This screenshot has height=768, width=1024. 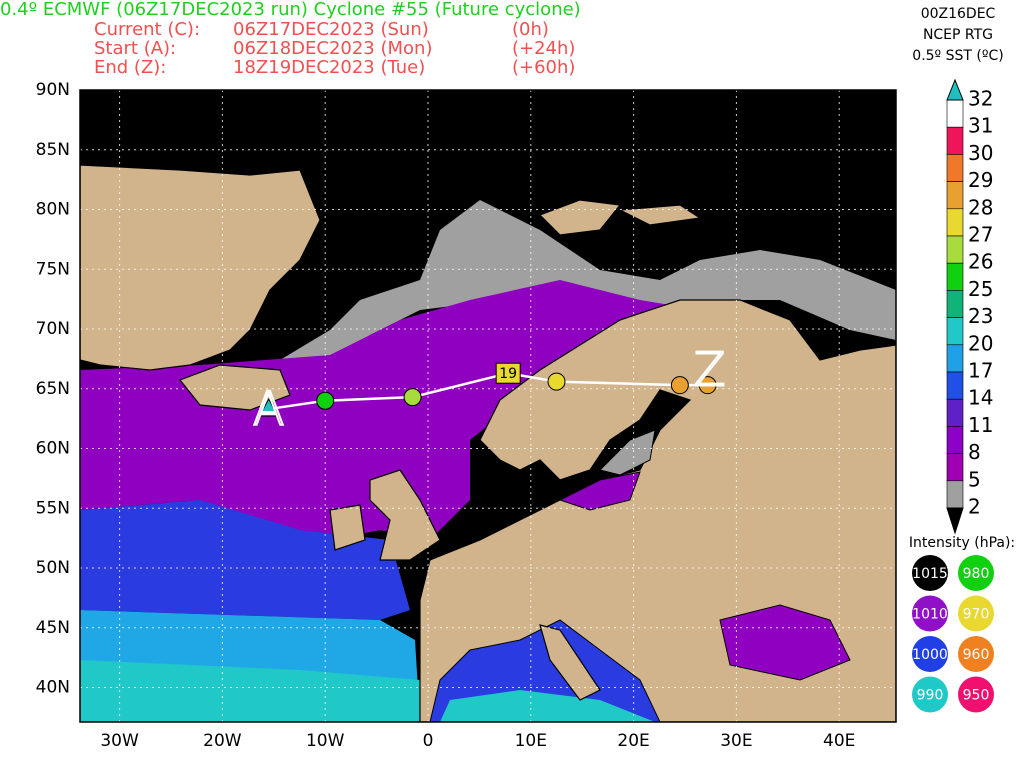 I want to click on lon-label: 40E, so click(x=839, y=741).